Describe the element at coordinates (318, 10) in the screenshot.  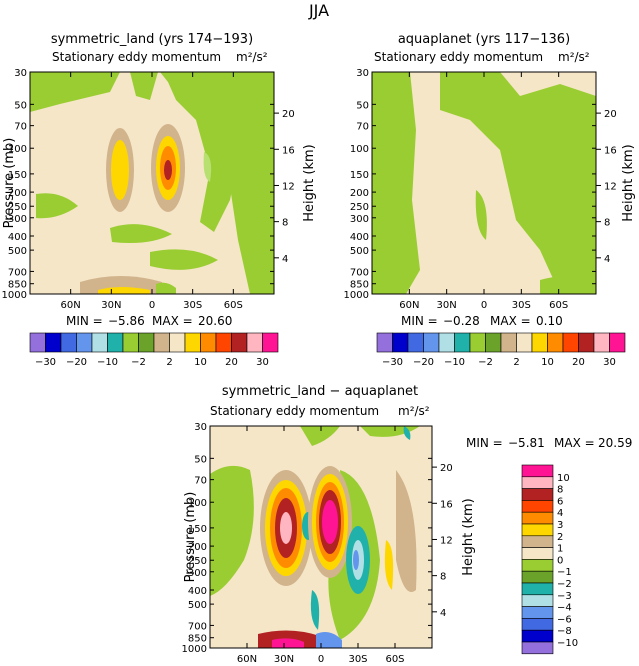
I see `page-title: JJA` at that location.